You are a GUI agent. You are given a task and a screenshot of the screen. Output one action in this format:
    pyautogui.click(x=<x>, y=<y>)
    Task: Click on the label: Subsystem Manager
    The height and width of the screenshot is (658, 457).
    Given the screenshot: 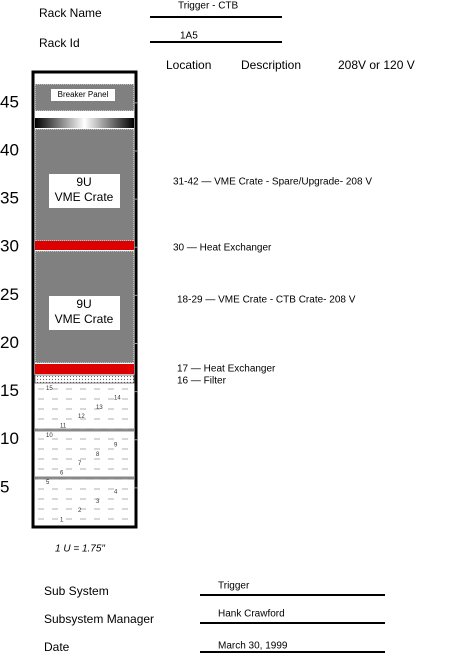 What is the action you would take?
    pyautogui.click(x=99, y=619)
    